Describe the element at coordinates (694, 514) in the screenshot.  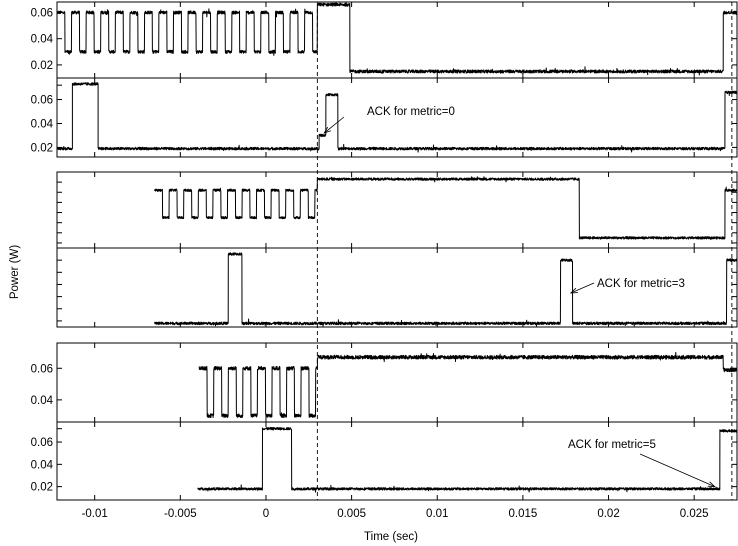
I see `x-tick-label: 0.025` at that location.